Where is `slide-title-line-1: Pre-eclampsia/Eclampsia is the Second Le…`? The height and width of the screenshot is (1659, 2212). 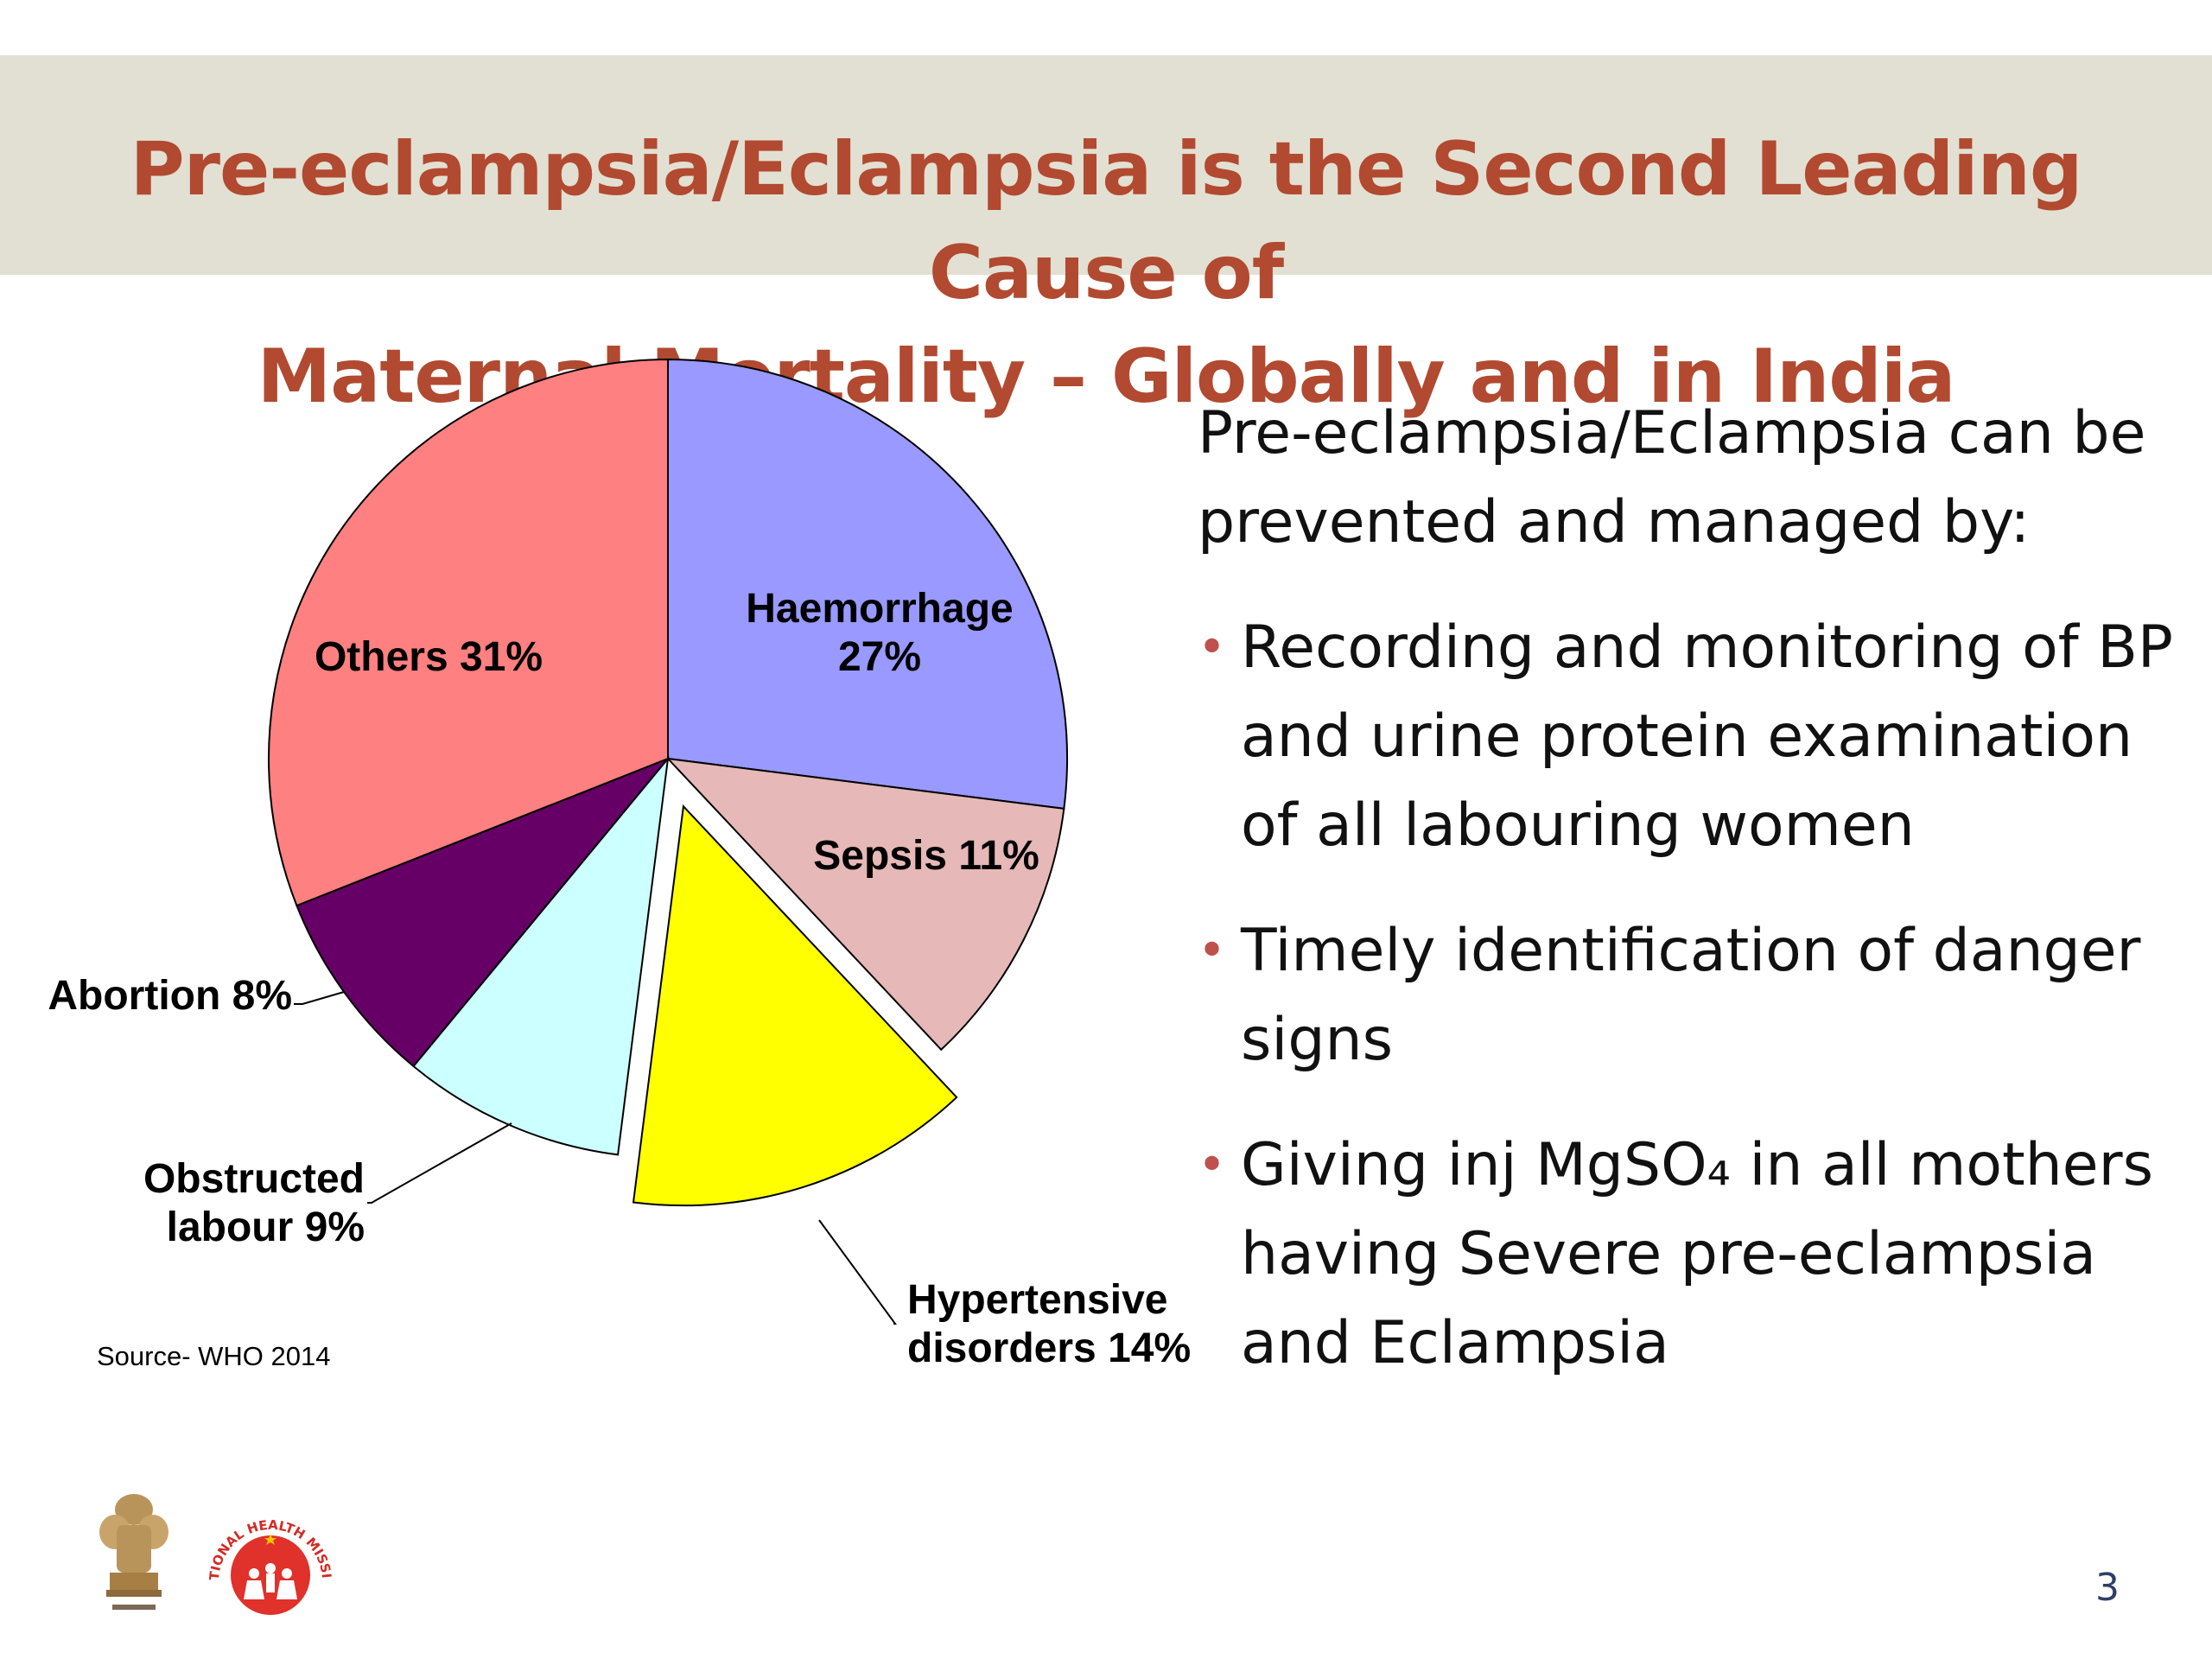 slide-title-line-1: Pre-eclampsia/Eclampsia is the Second Le… is located at coordinates (1106, 220).